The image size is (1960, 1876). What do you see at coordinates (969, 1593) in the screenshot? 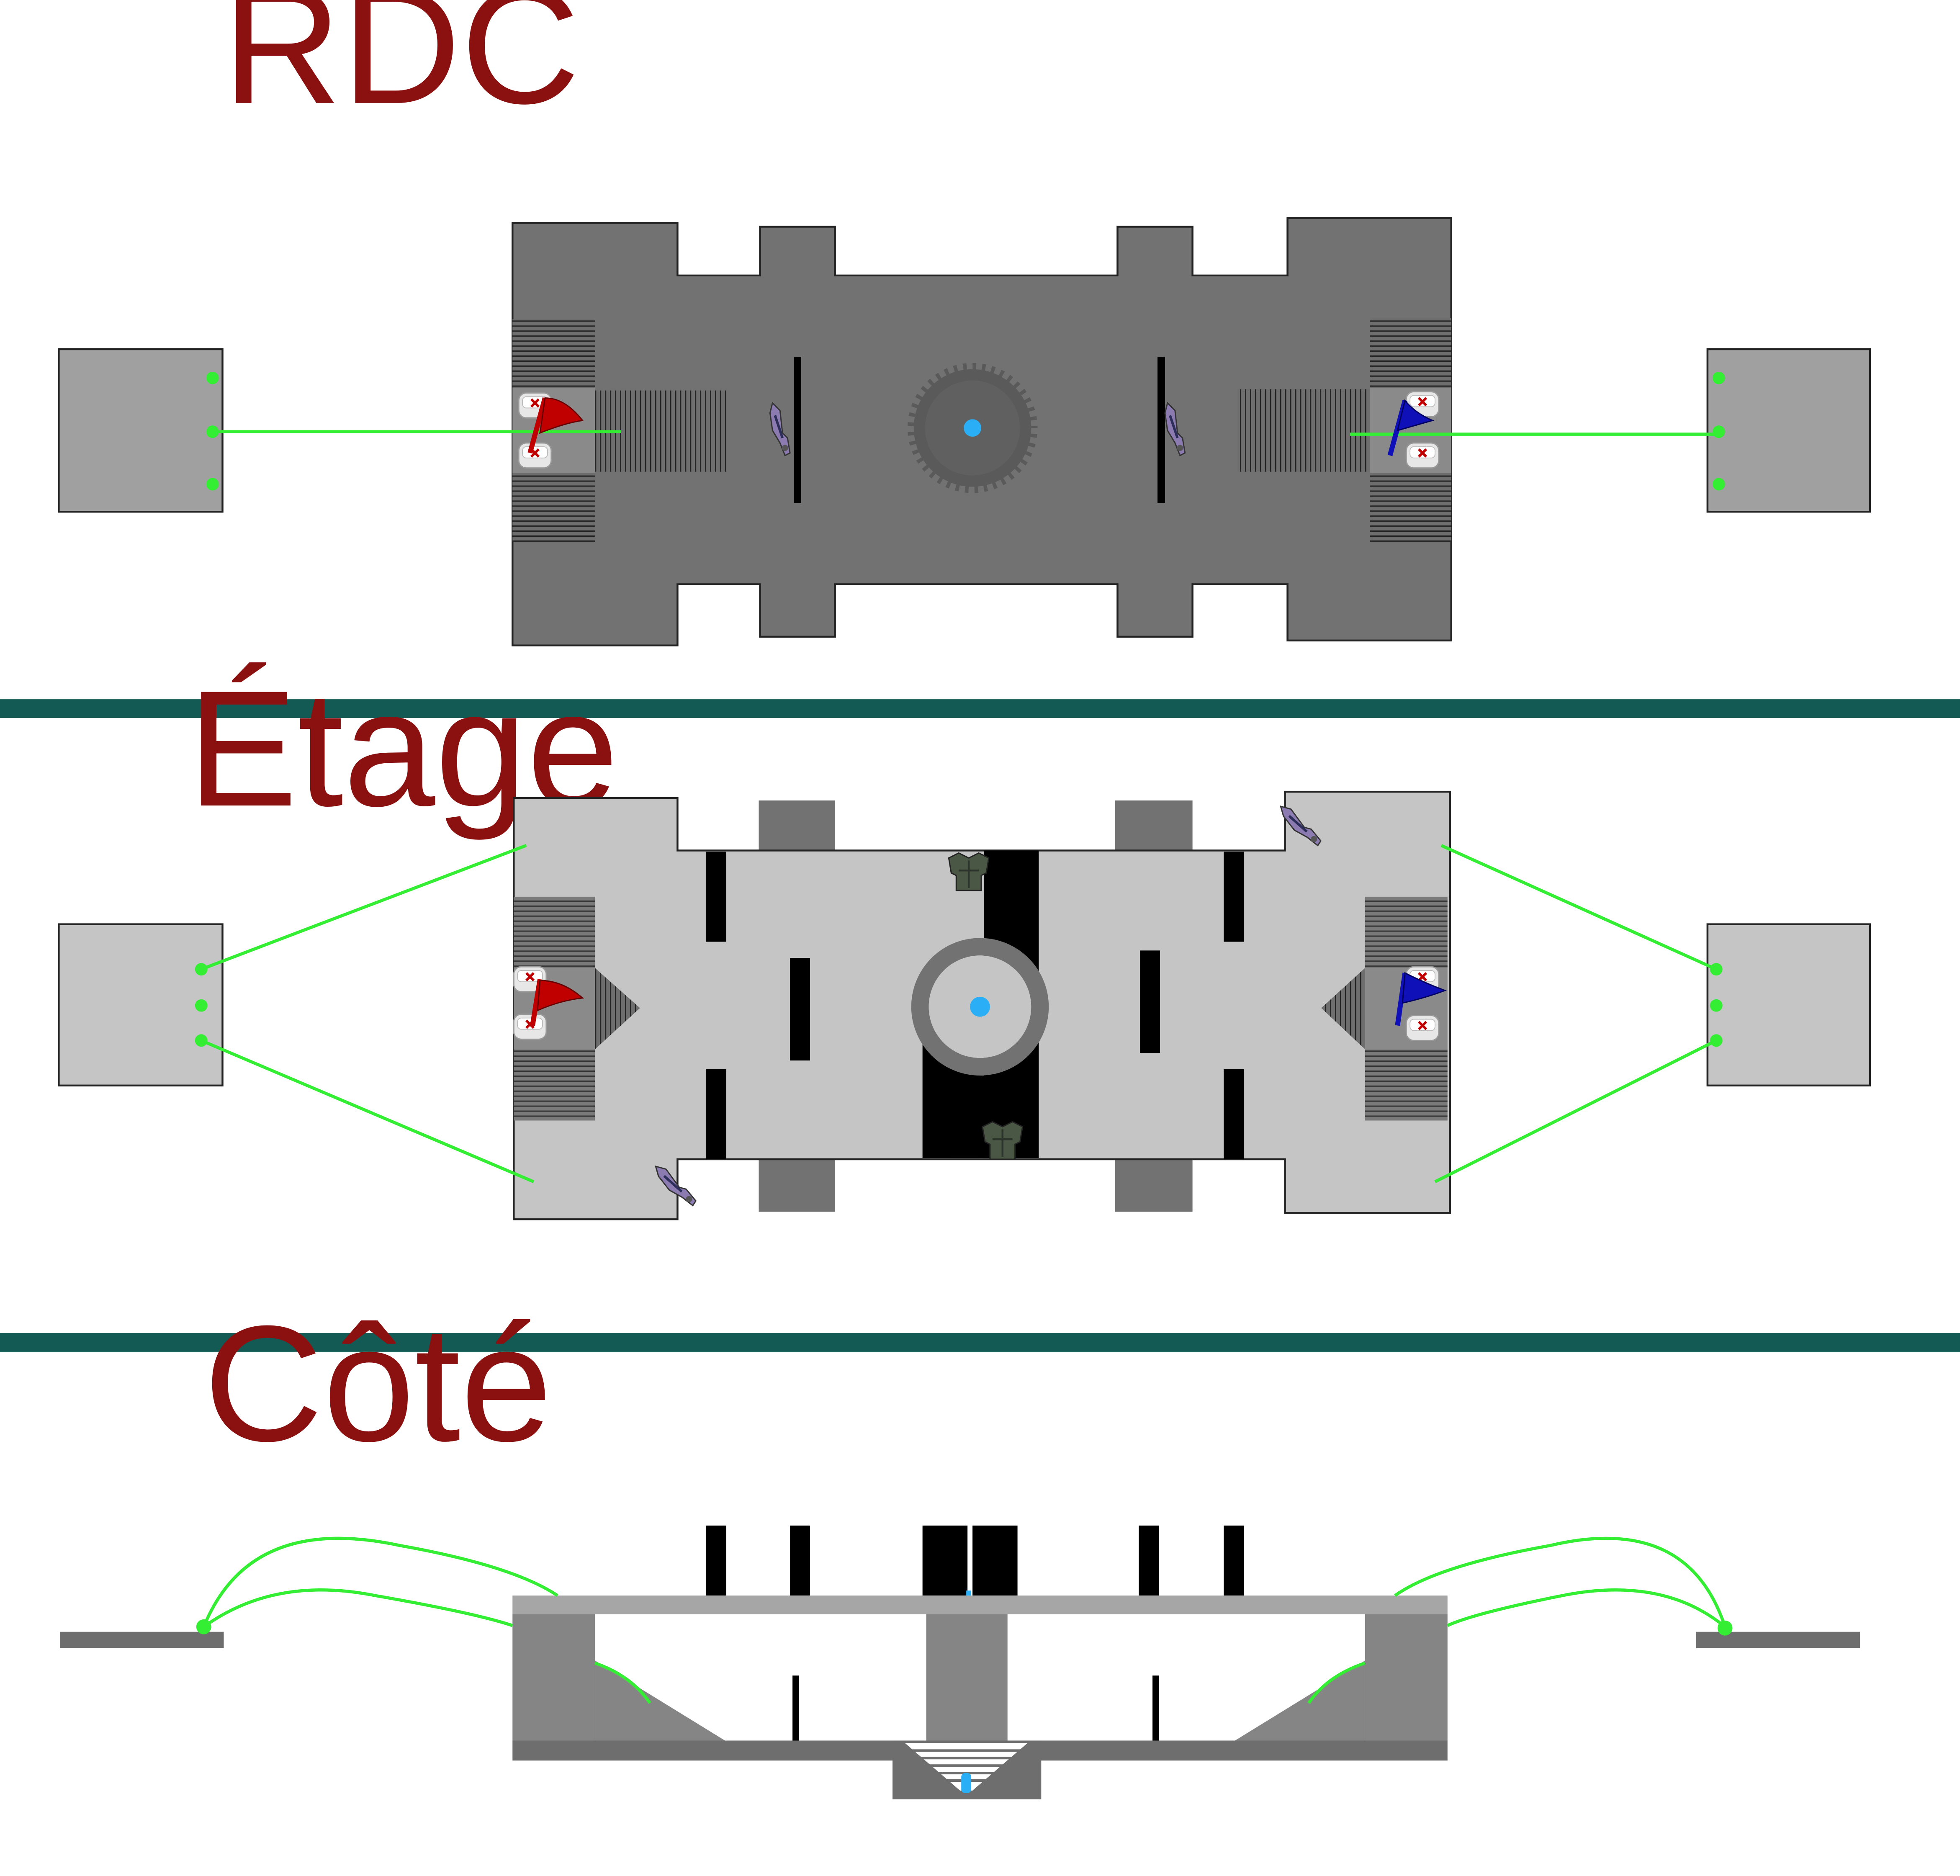
I see `center-marker` at bounding box center [969, 1593].